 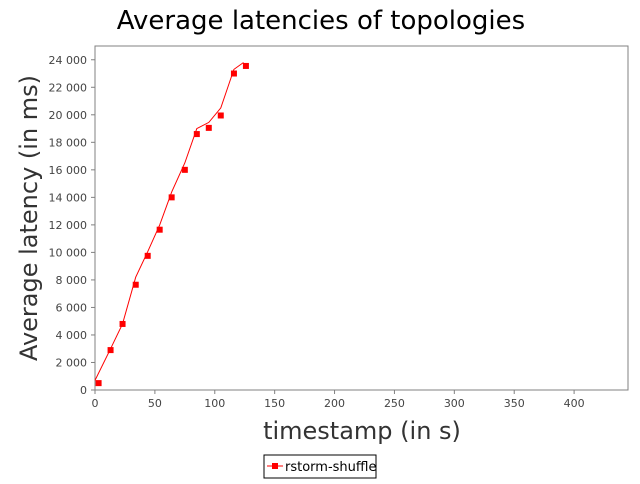 What do you see at coordinates (68, 142) in the screenshot?
I see `y-tick-label: 18 000` at bounding box center [68, 142].